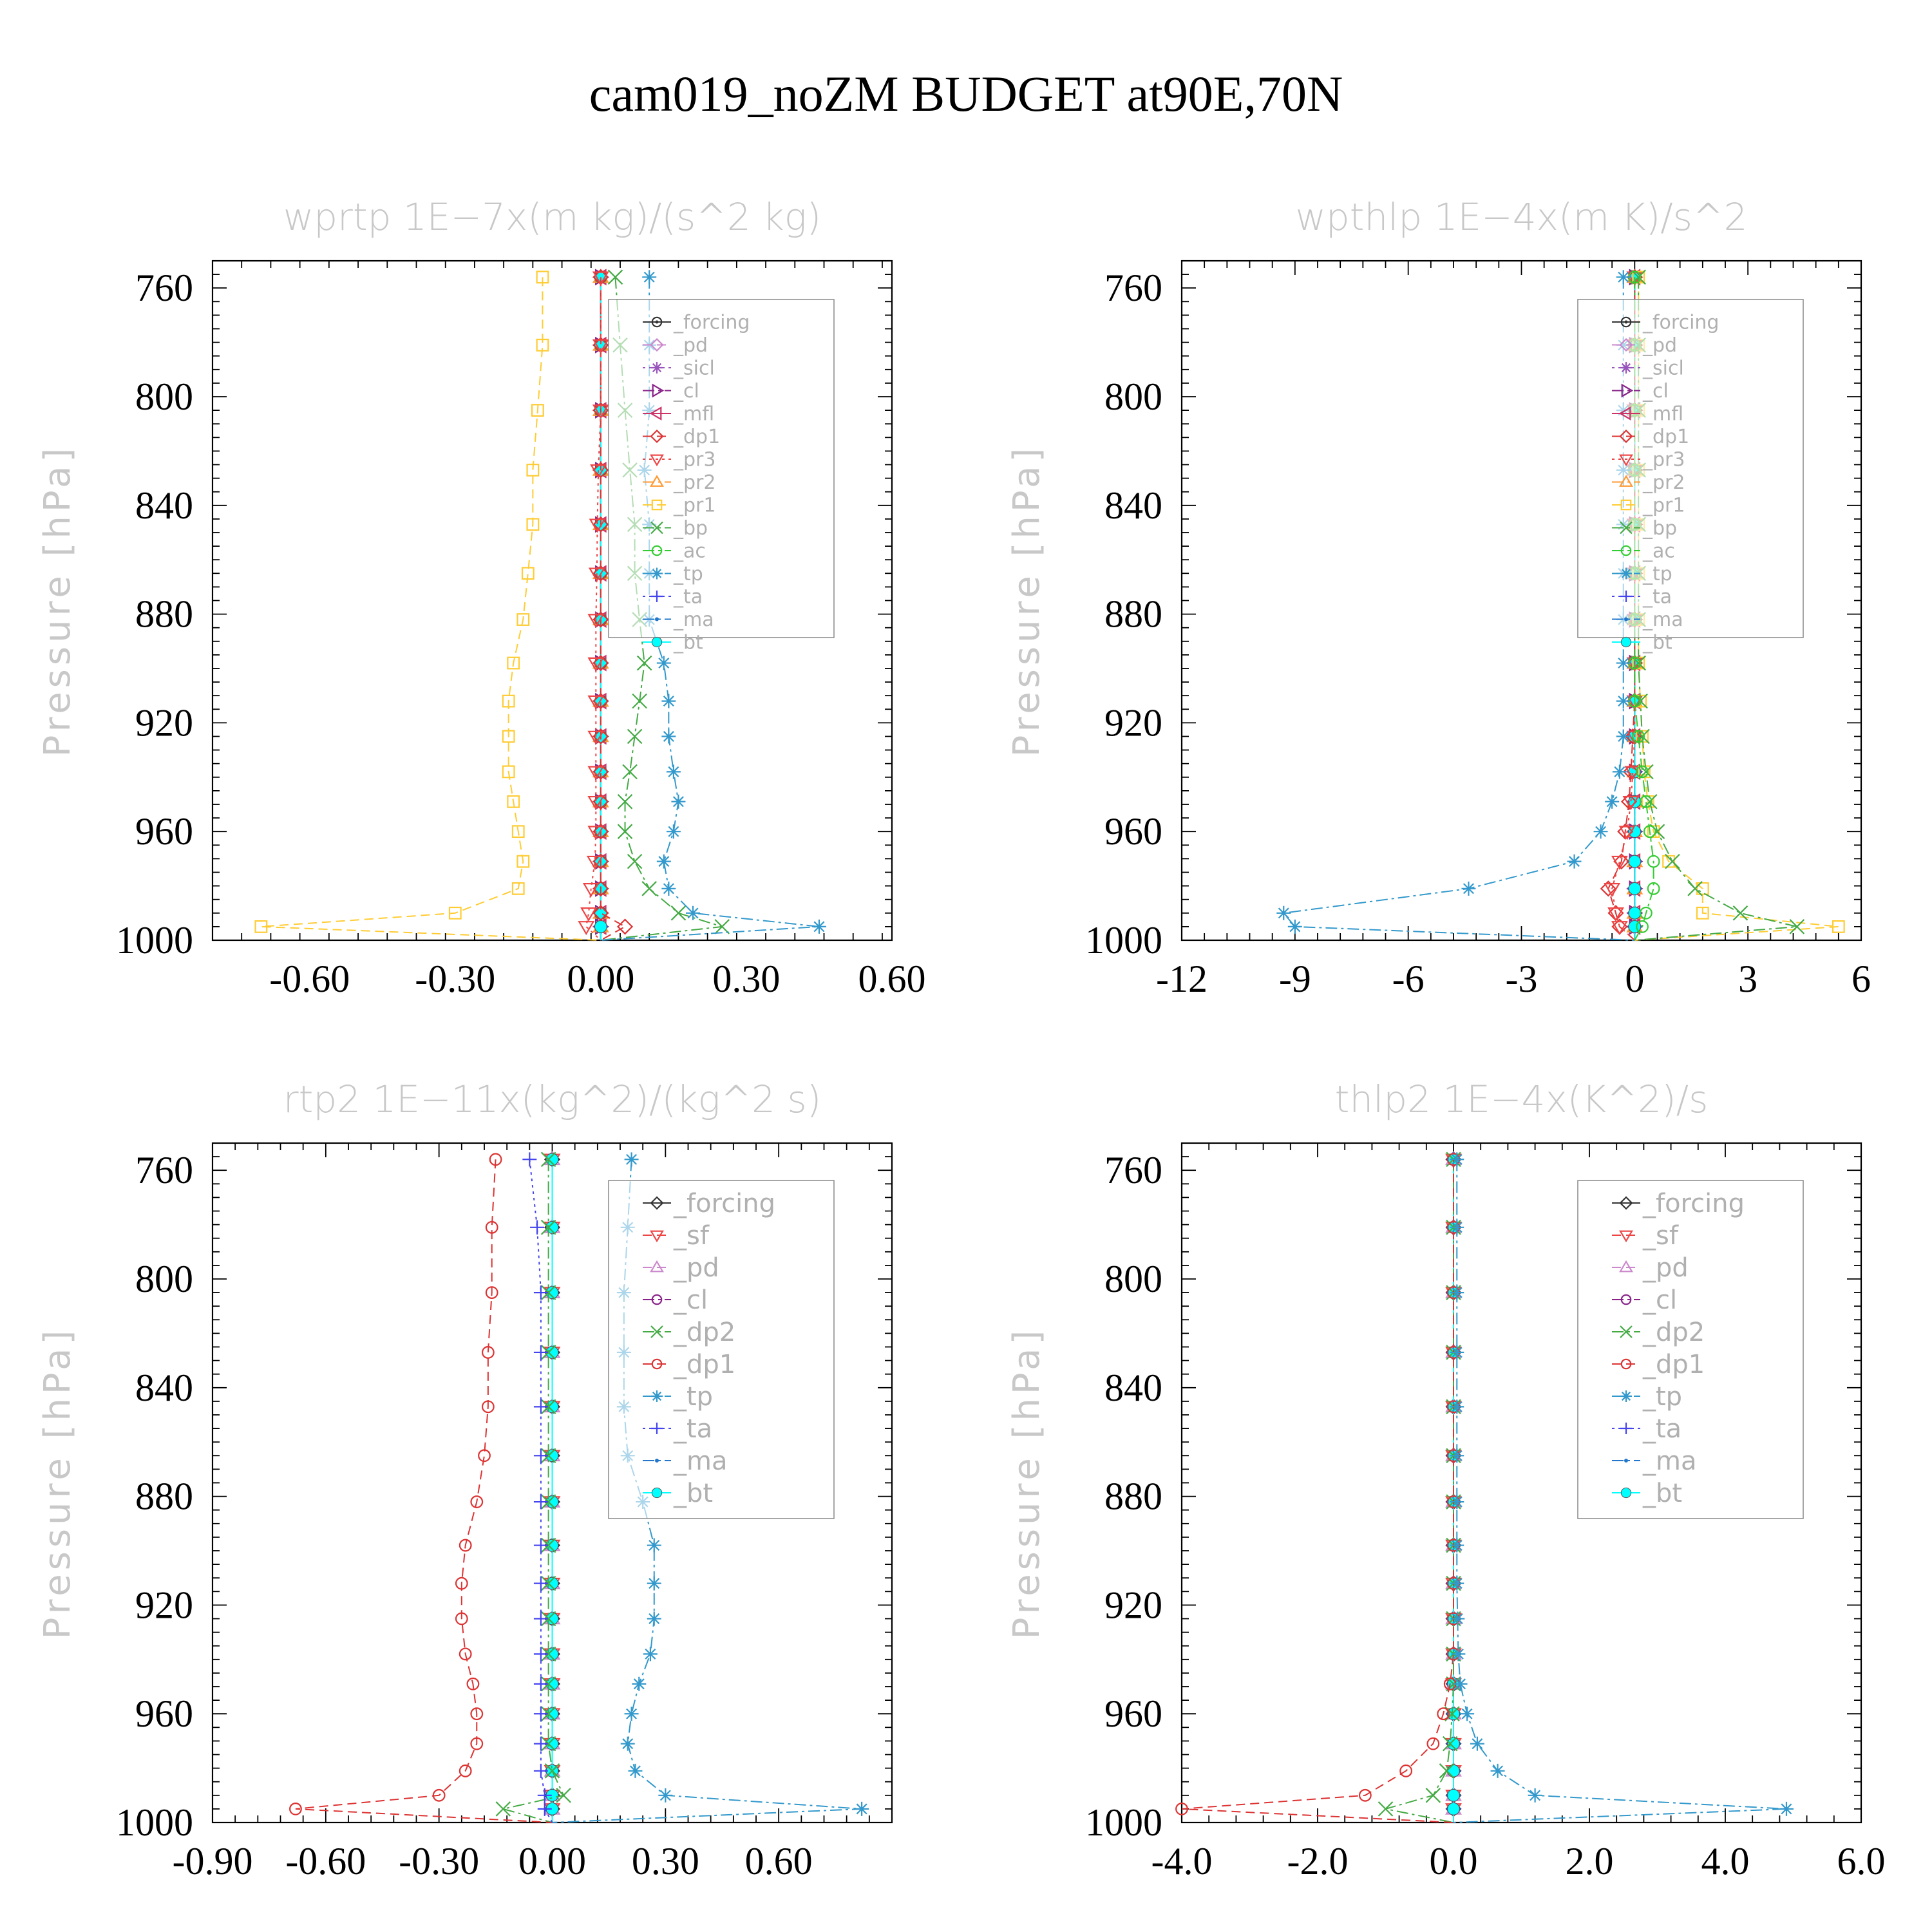 This screenshot has height=1932, width=1932. What do you see at coordinates (700, 1461) in the screenshot?
I see `legend-label: _ma` at bounding box center [700, 1461].